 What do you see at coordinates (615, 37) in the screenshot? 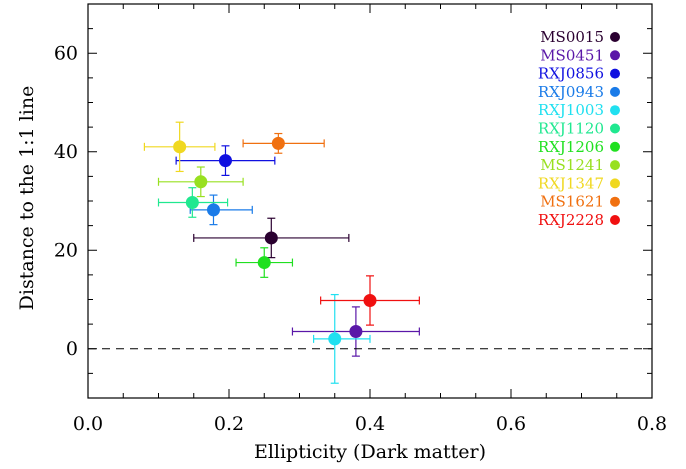
I see `legend-marker-ms0015` at bounding box center [615, 37].